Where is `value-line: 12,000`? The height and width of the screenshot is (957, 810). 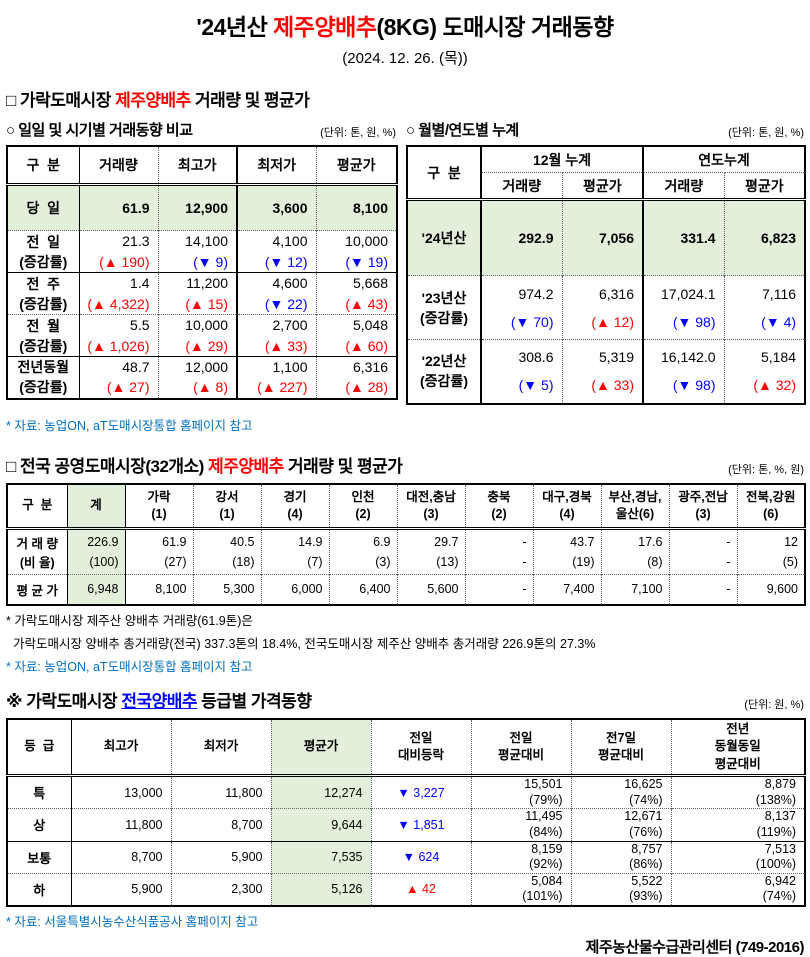
value-line: 12,000 is located at coordinates (206, 367).